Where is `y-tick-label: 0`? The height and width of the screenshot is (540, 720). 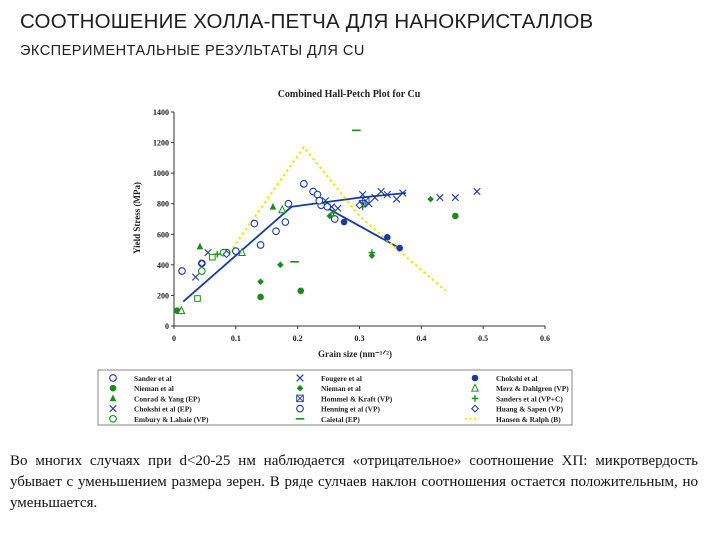 y-tick-label: 0 is located at coordinates (167, 326).